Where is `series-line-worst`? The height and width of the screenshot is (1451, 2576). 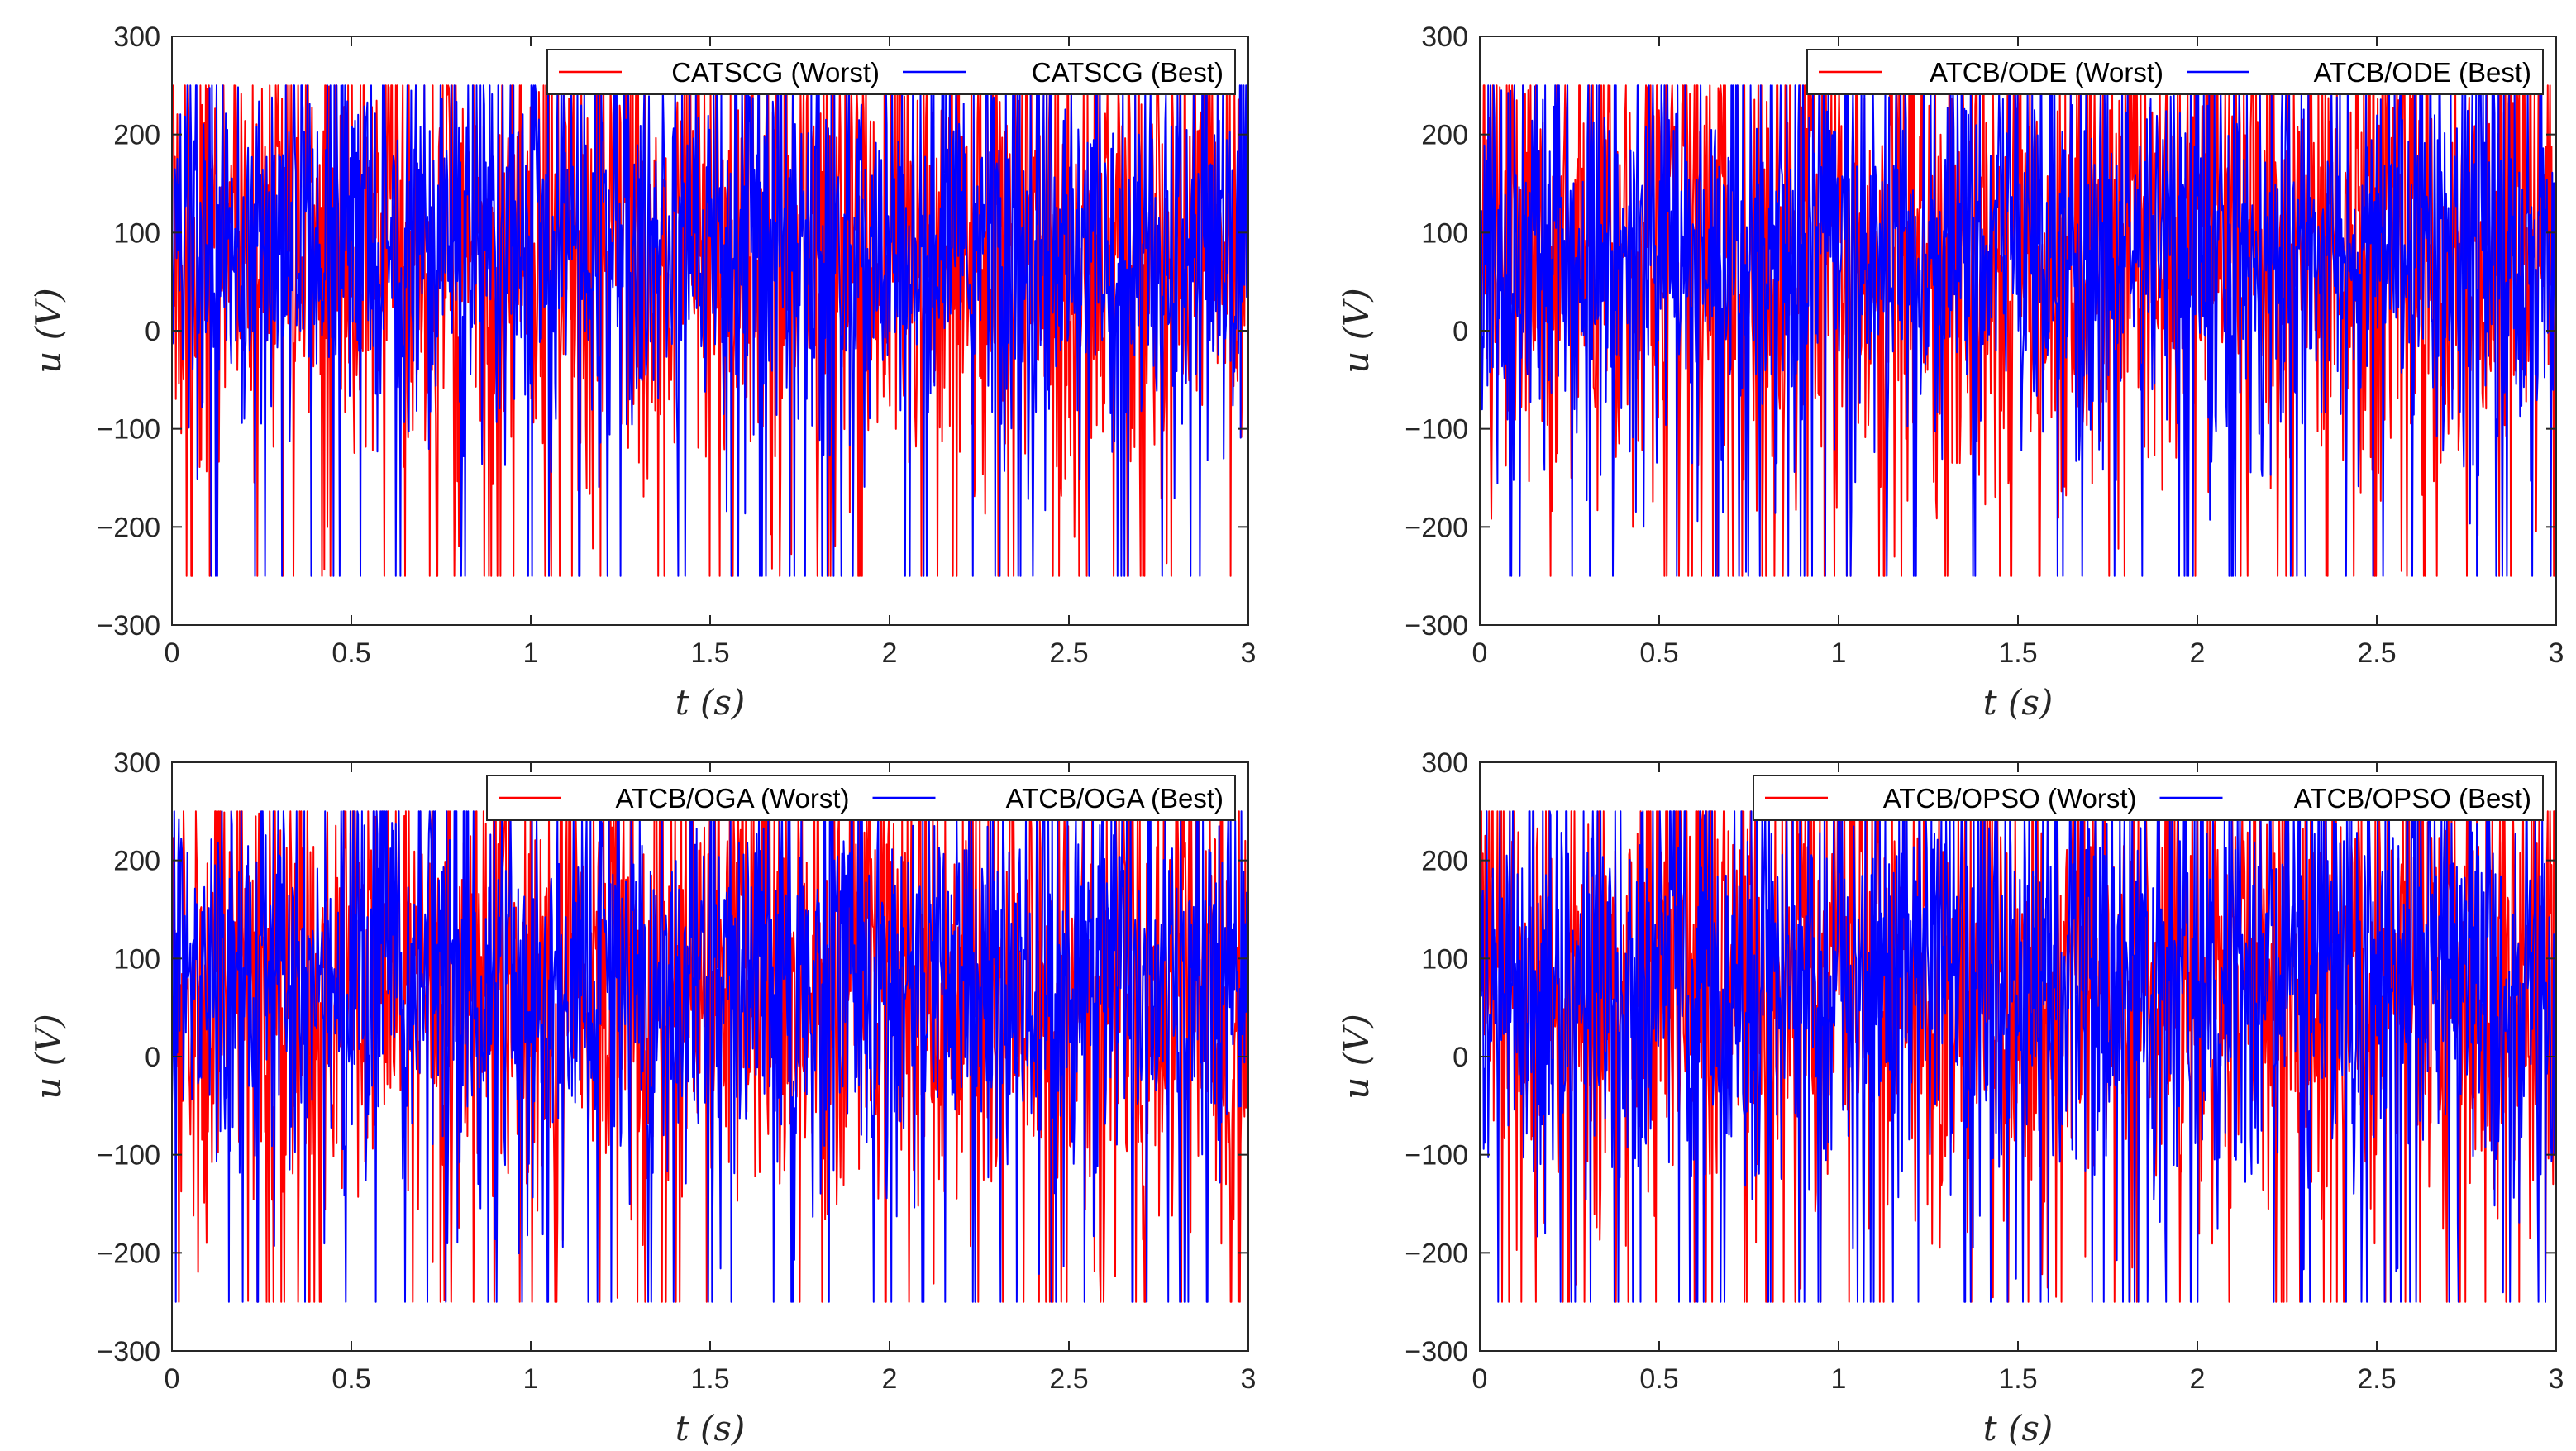
series-line-worst is located at coordinates (710, 331).